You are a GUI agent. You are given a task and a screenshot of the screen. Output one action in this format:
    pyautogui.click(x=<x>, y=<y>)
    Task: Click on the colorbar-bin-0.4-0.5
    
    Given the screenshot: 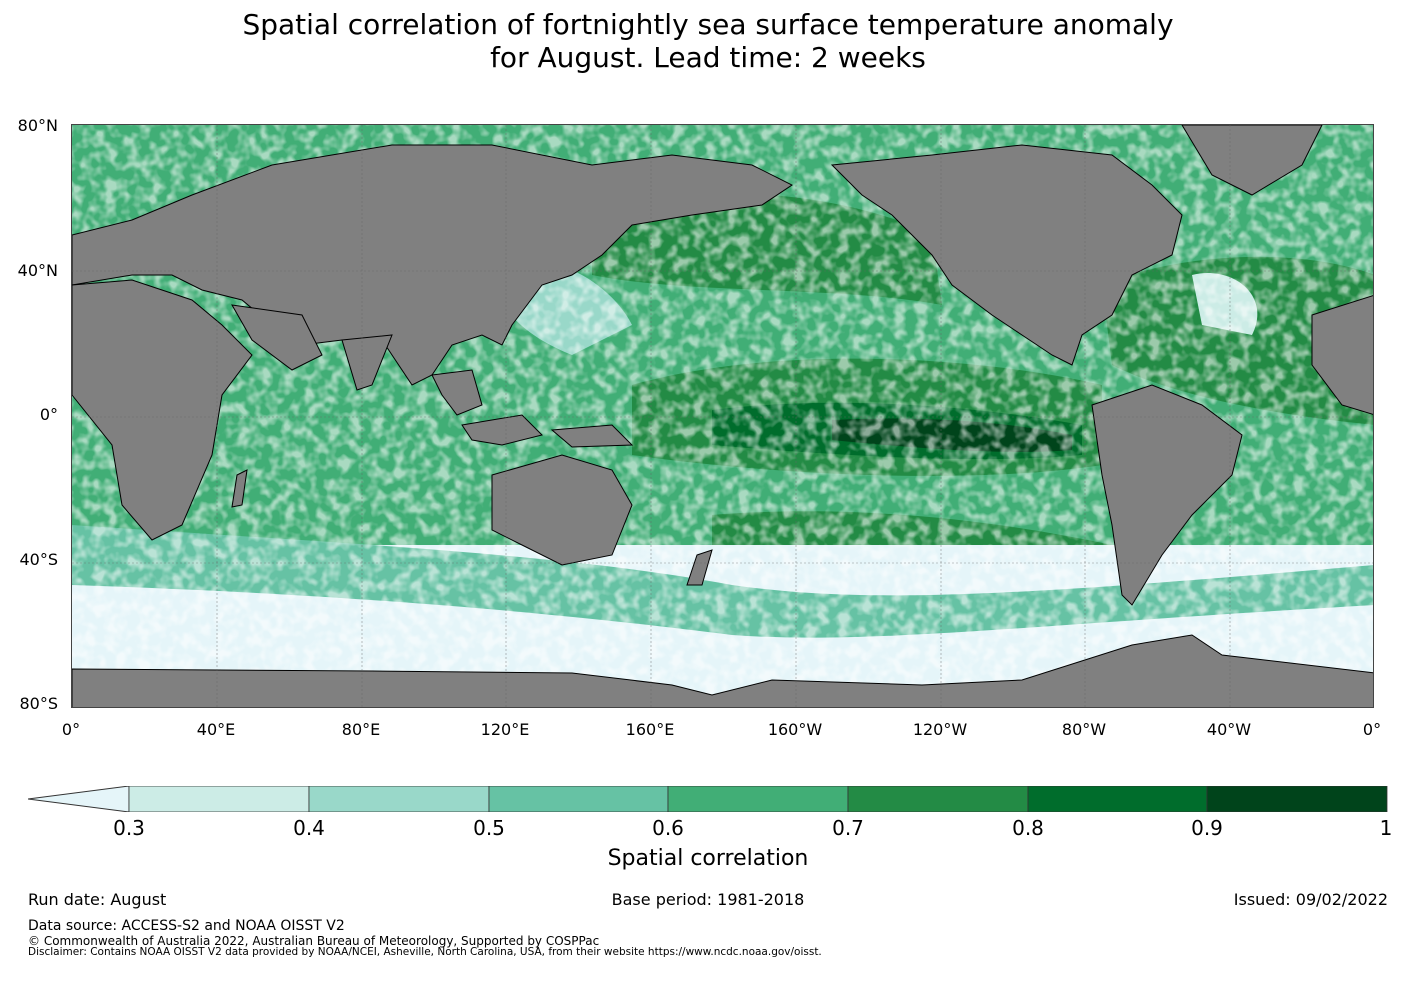 What is the action you would take?
    pyautogui.click(x=399, y=799)
    